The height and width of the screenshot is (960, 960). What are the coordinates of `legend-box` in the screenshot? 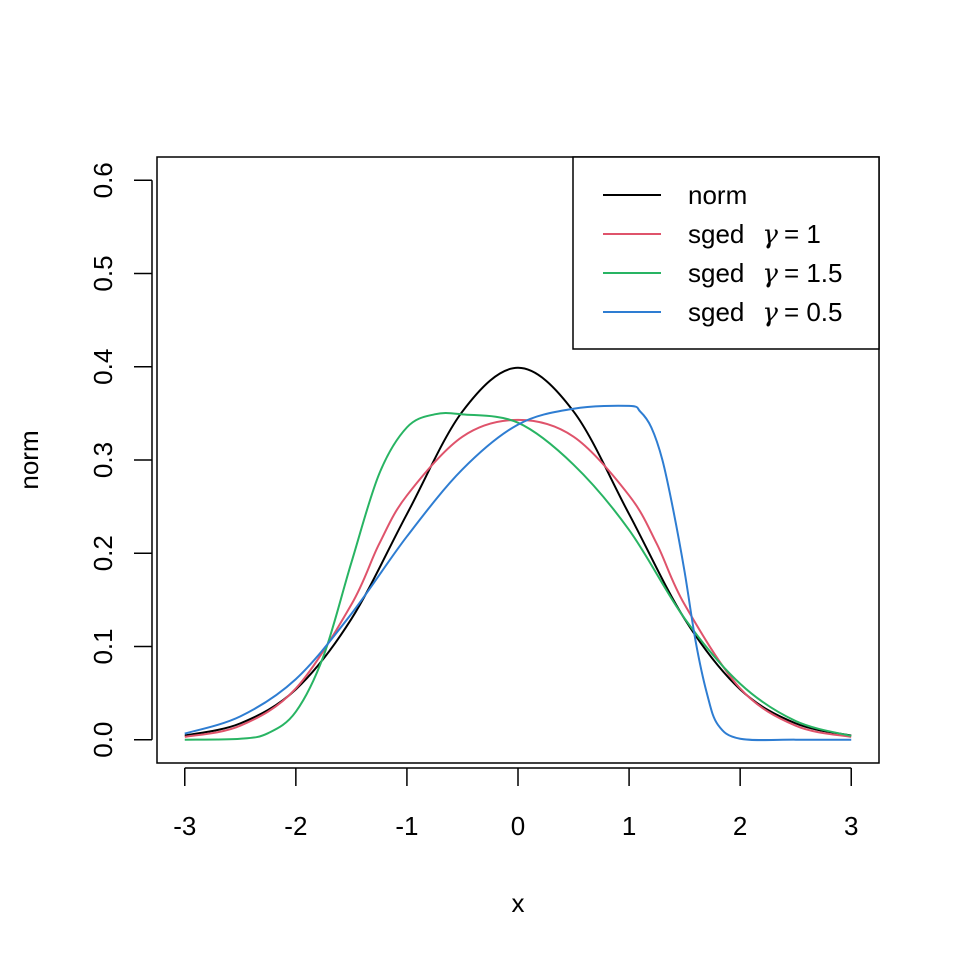 It's located at (726, 253).